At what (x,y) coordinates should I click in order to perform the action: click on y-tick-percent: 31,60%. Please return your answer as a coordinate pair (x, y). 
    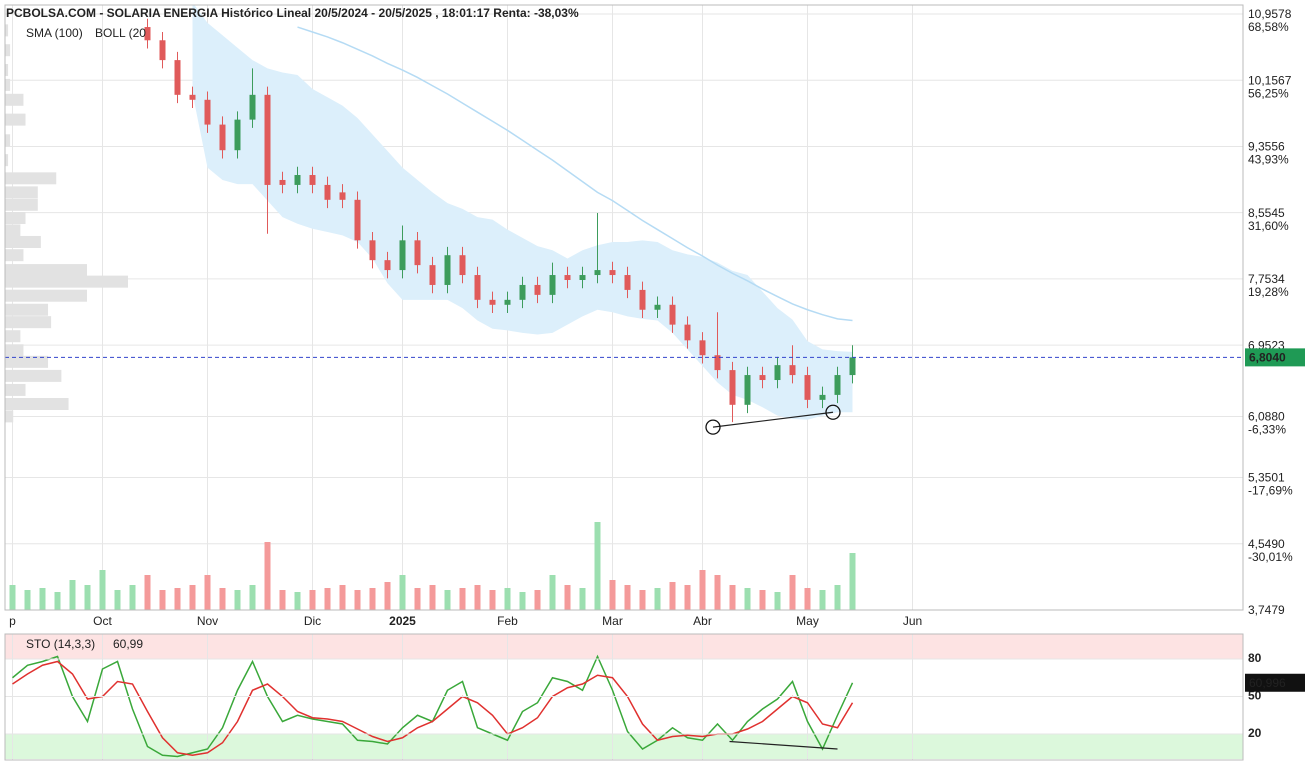
    Looking at the image, I should click on (1268, 226).